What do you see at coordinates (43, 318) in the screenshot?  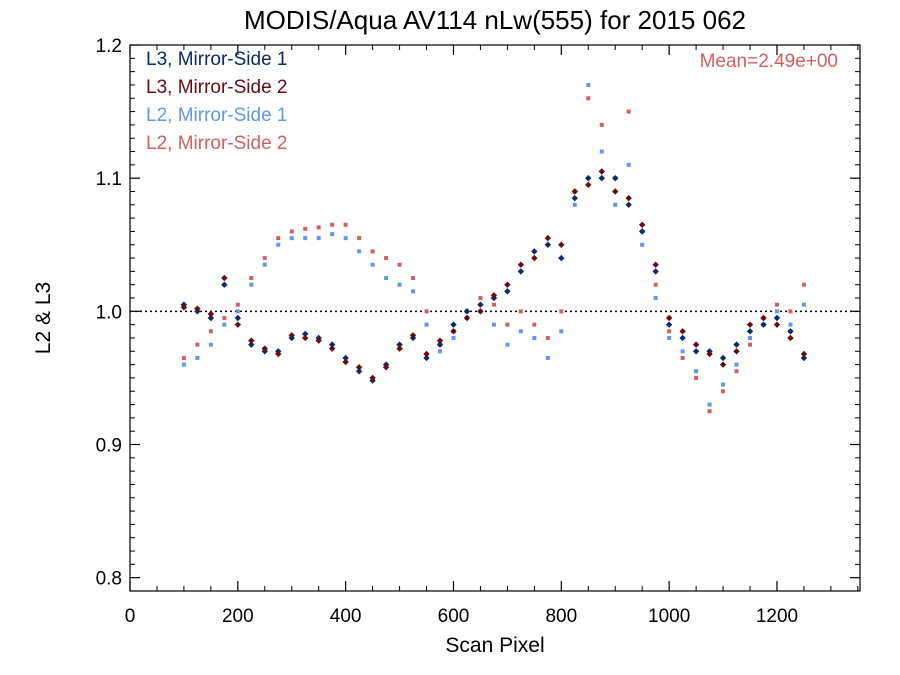 I see `y-axis-title: L2 & L3` at bounding box center [43, 318].